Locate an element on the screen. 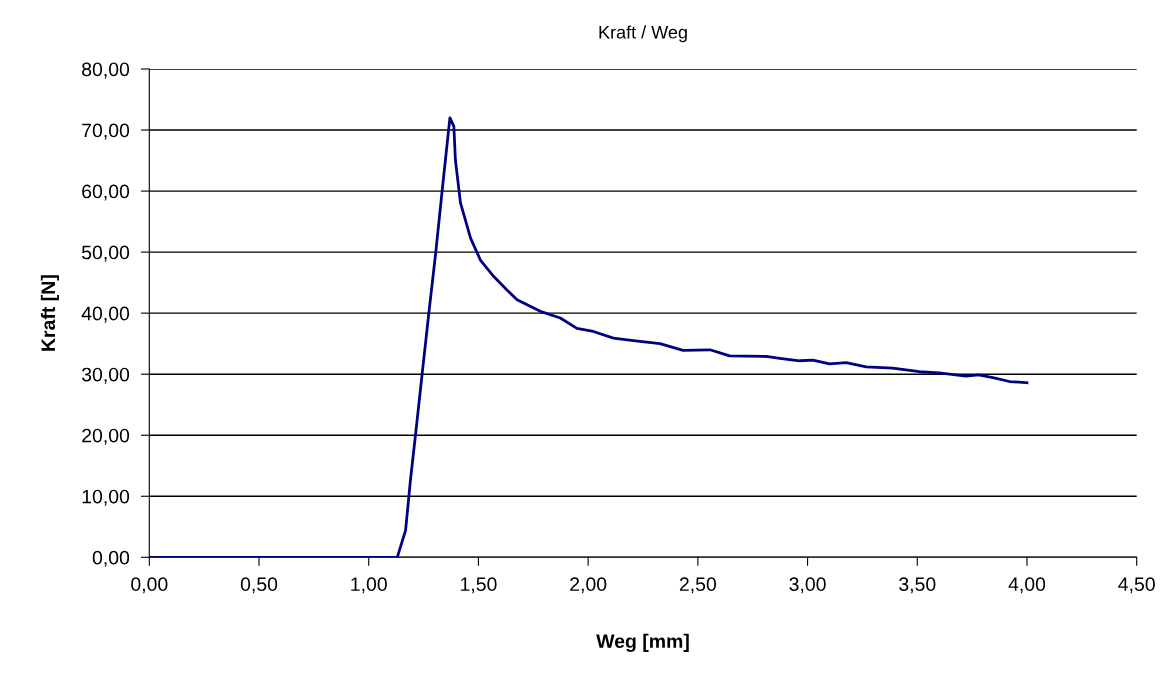  x-tick-label: 0,00 is located at coordinates (149, 585).